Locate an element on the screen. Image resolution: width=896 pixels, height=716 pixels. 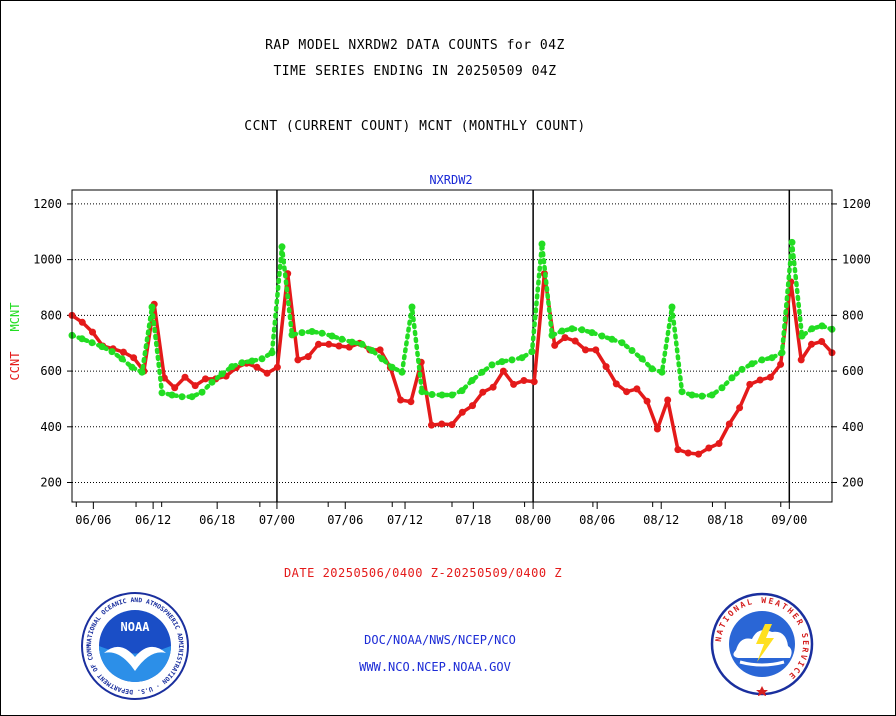
x-tick-label: 07/06 is located at coordinates (345, 520).